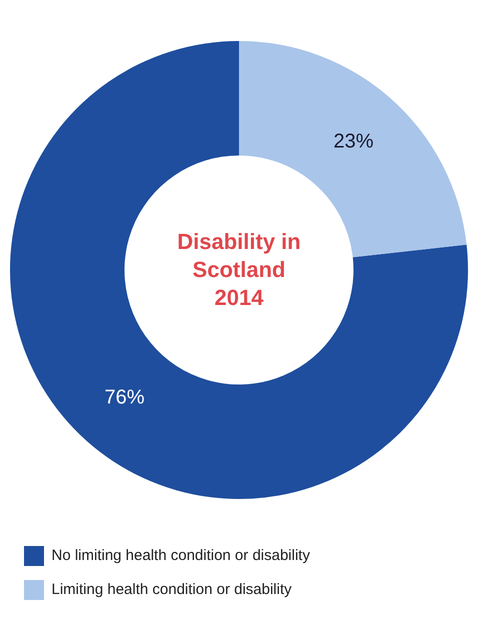 The height and width of the screenshot is (618, 478). I want to click on legend-label: No limiting health condition or disability, so click(181, 555).